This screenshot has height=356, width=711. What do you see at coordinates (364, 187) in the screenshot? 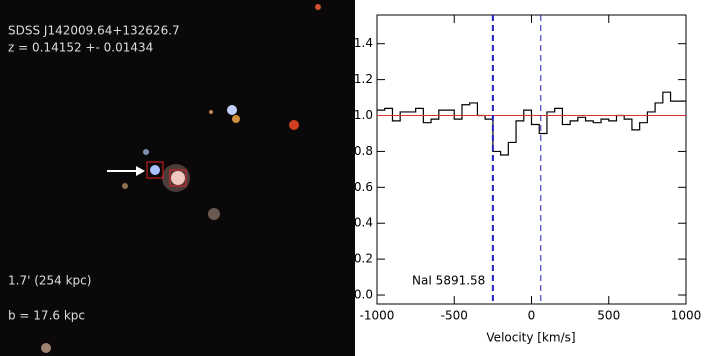
I see `y-tick-label: 0.6` at bounding box center [364, 187].